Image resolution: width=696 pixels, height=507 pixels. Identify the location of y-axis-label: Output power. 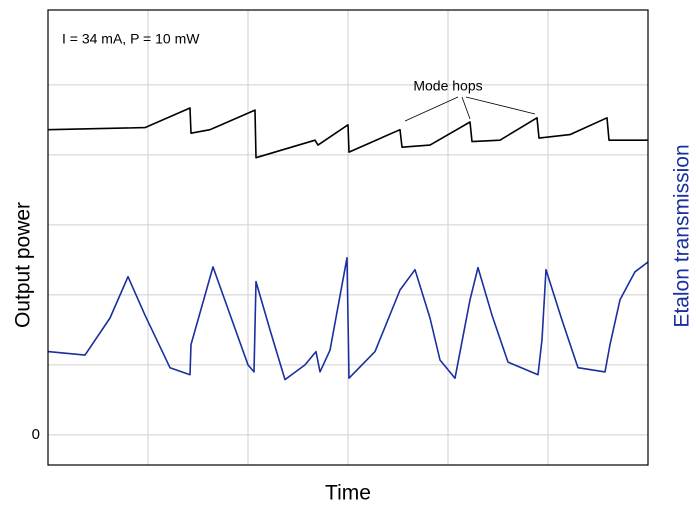
(23, 265).